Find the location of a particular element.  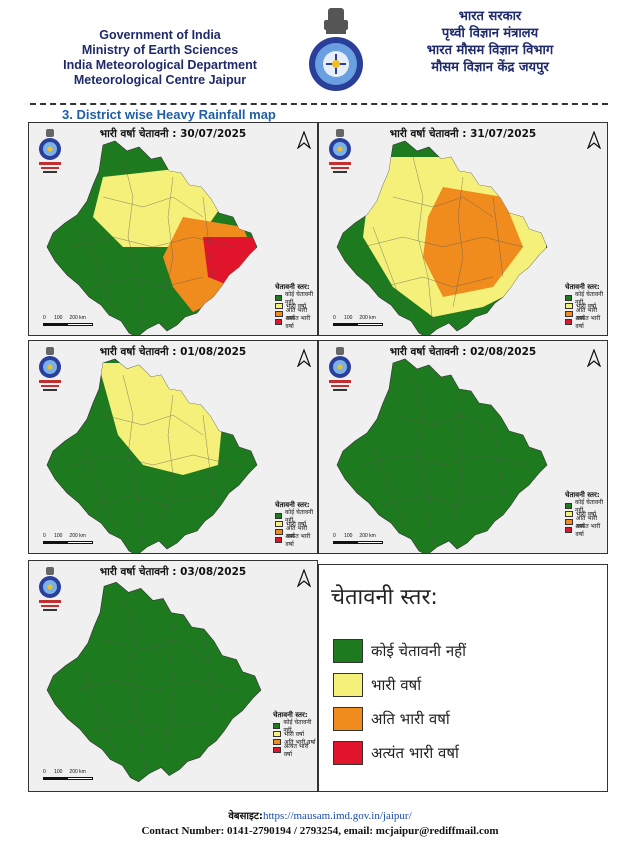

legend-swatch-green is located at coordinates (348, 651).